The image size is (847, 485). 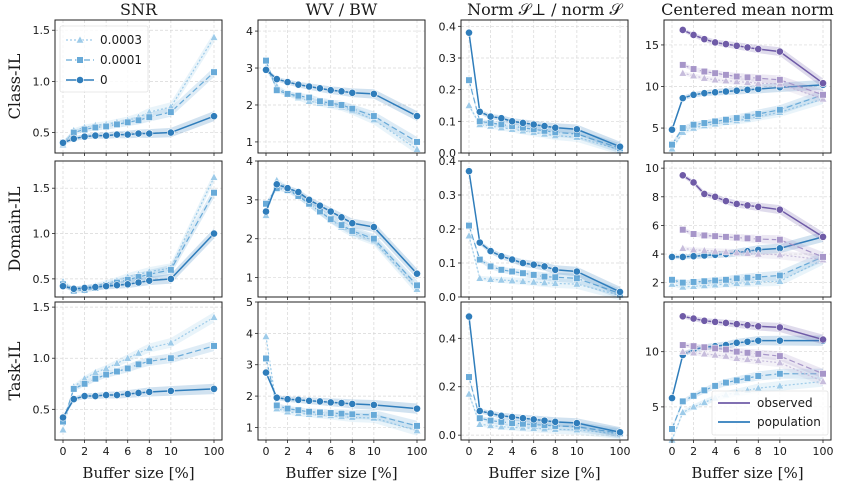 I want to click on x-tick-label: 0, so click(x=266, y=451).